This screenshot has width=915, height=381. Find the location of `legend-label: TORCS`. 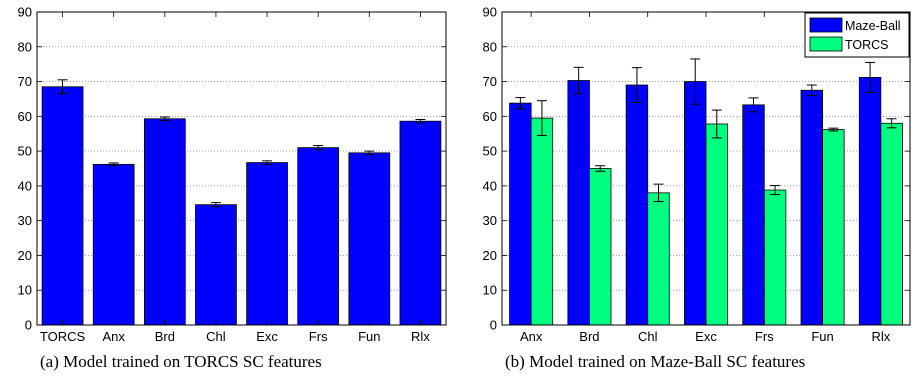

legend-label: TORCS is located at coordinates (867, 45).